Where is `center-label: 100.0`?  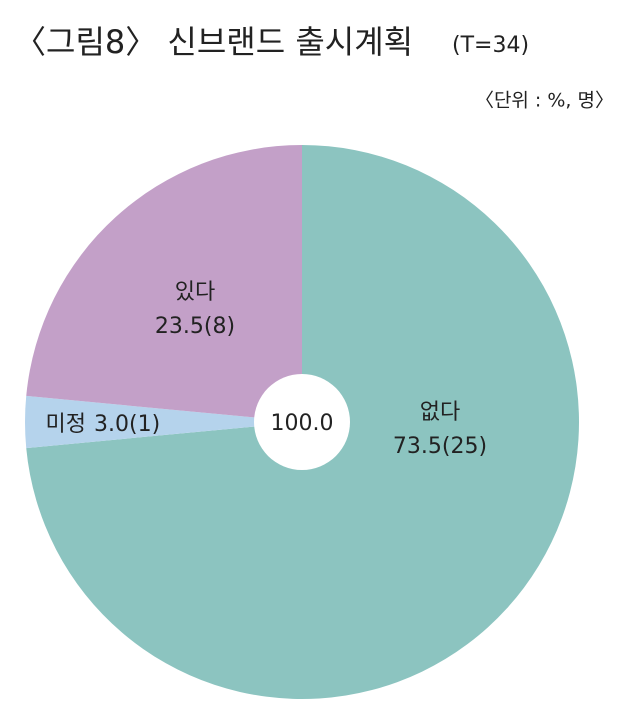 center-label: 100.0 is located at coordinates (302, 423).